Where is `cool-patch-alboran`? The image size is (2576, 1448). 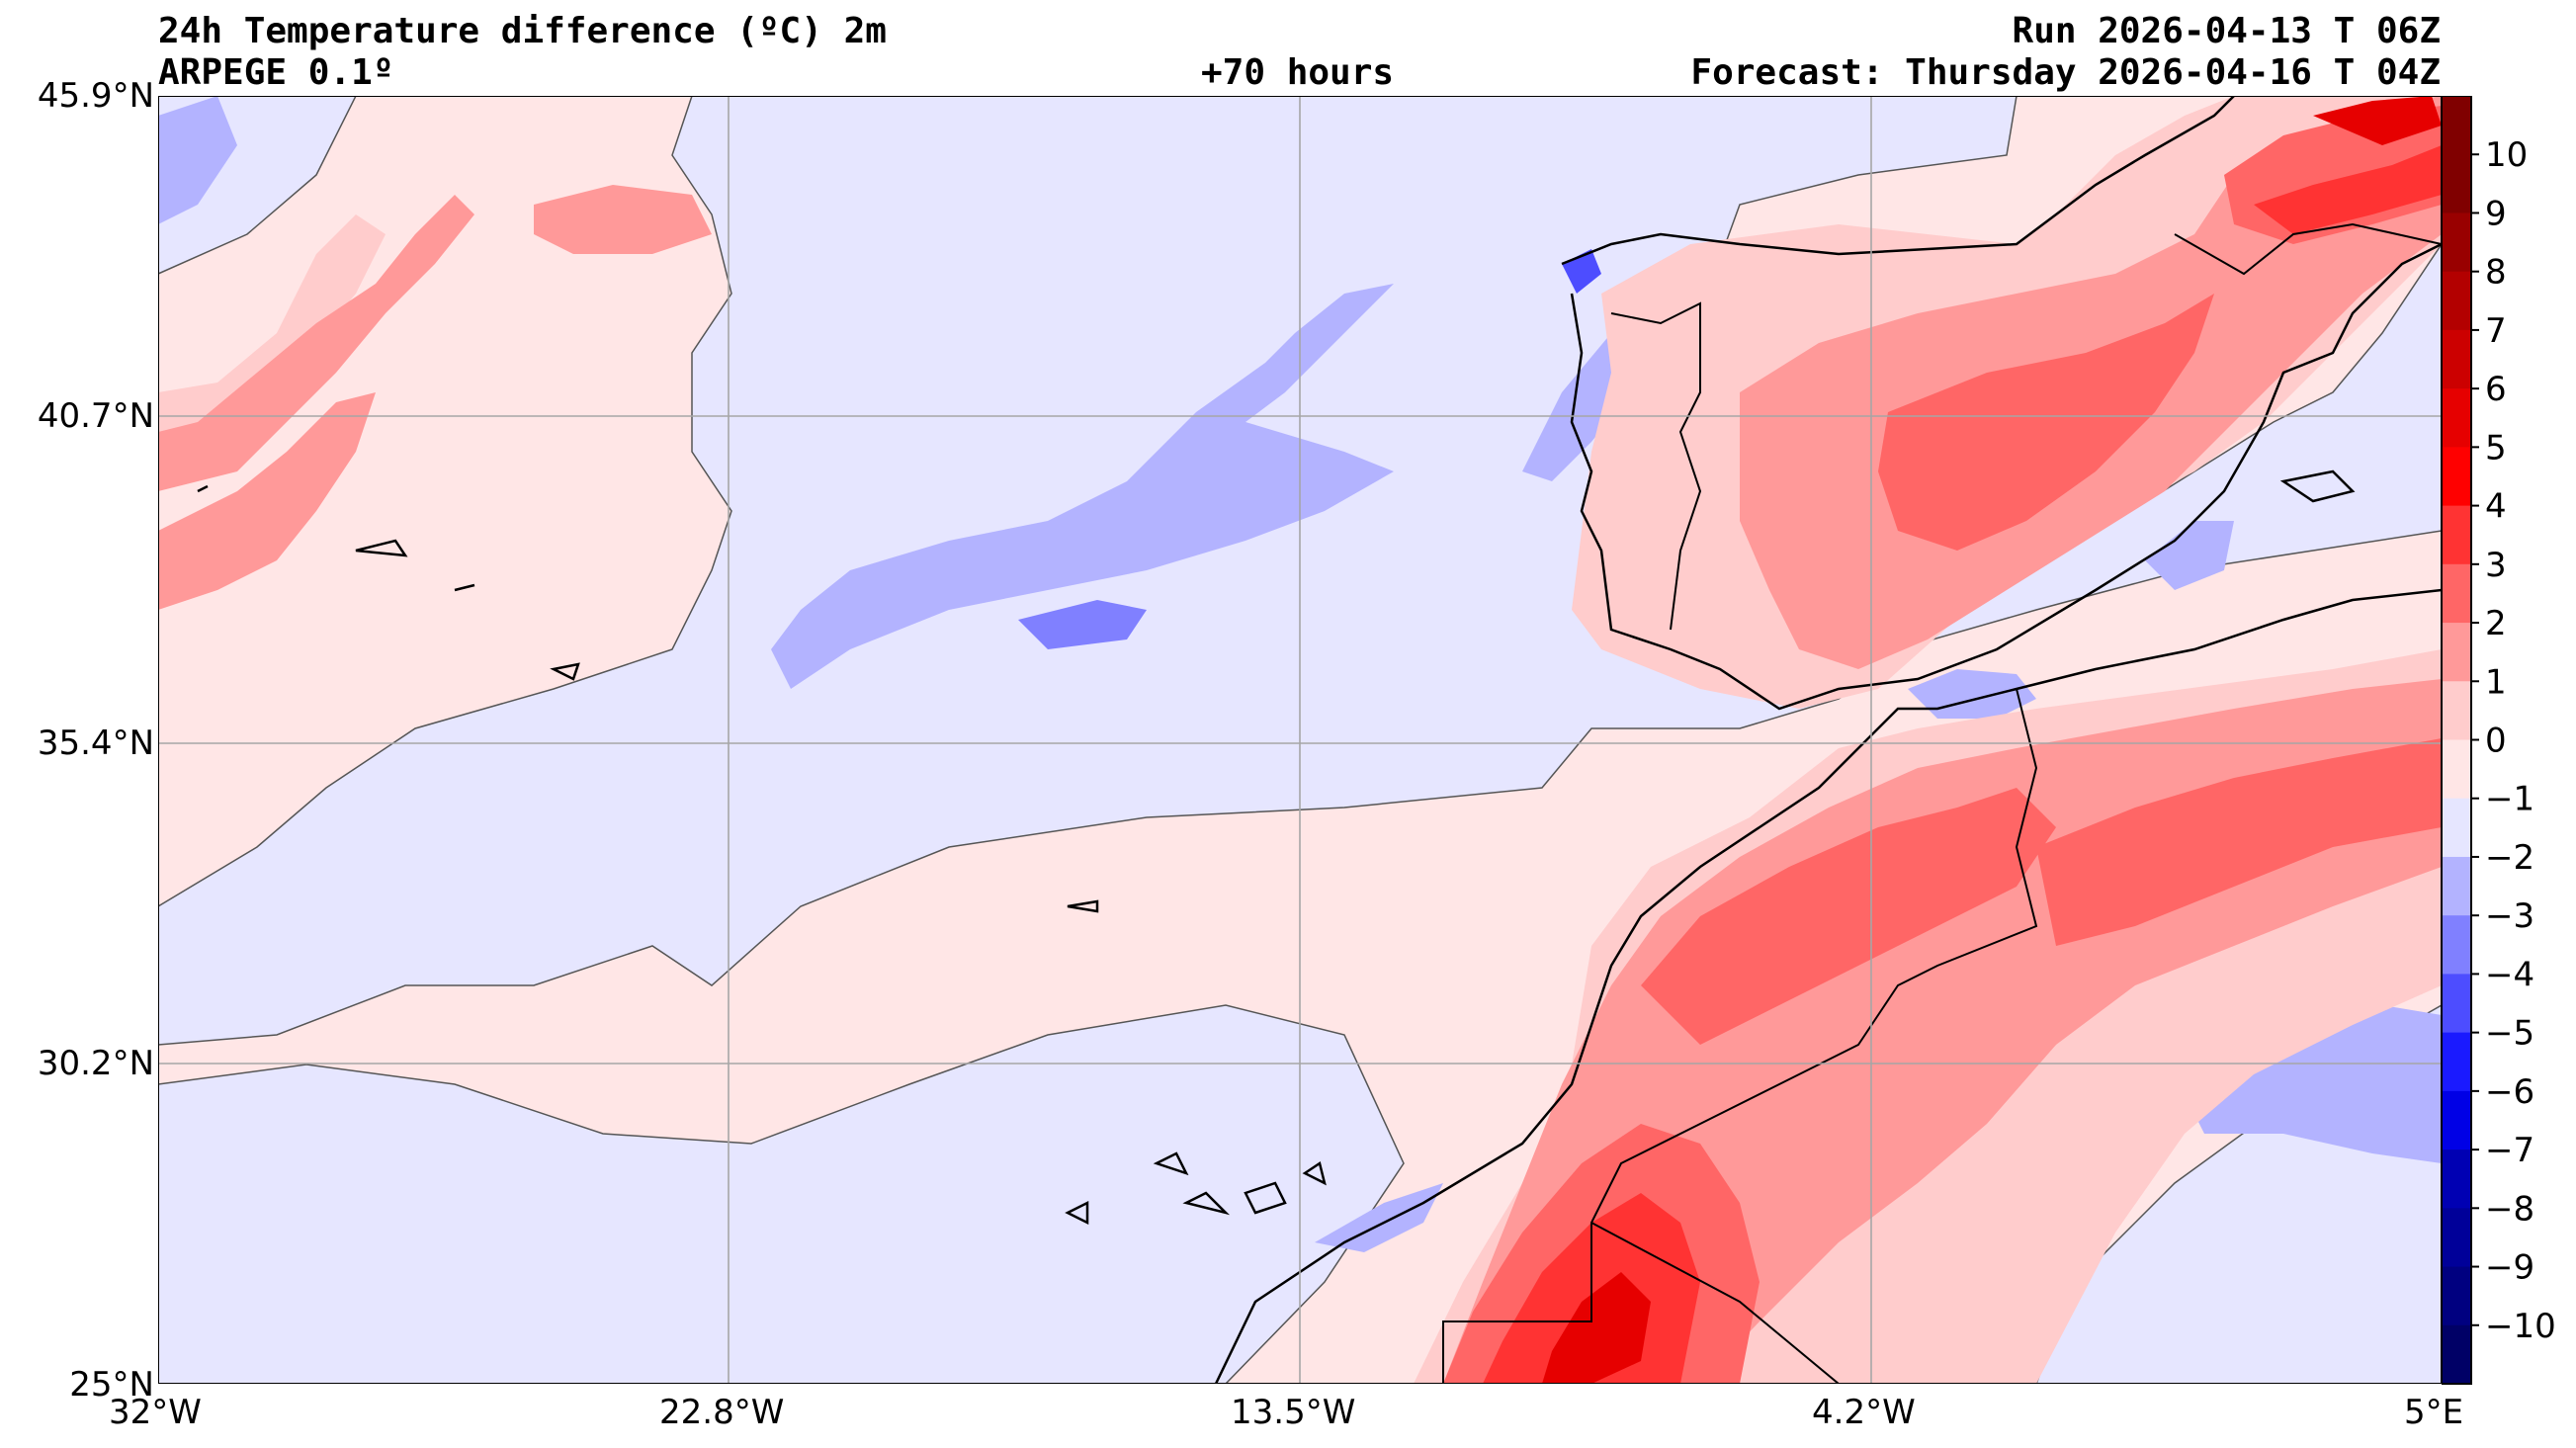 cool-patch-alboran is located at coordinates (1972, 694).